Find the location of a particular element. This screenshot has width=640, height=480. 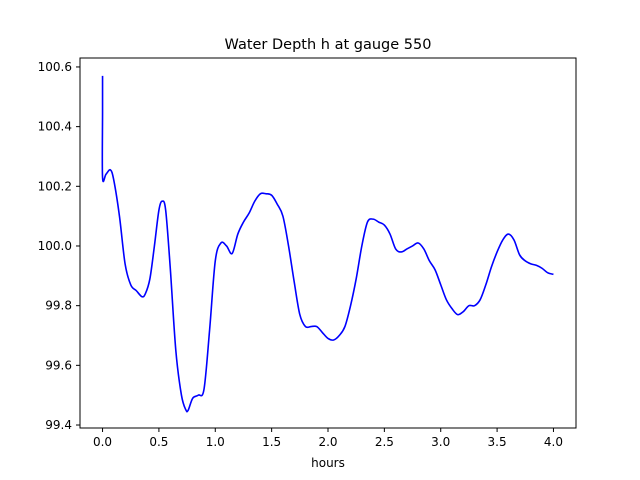

x-tick-label: 0.0 is located at coordinates (102, 442).